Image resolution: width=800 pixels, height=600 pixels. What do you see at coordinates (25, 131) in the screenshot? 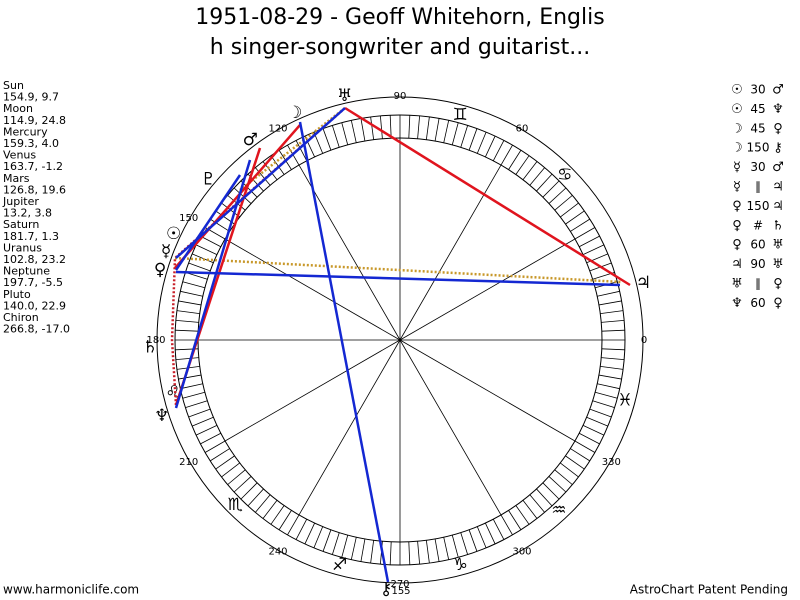
I see `planet-name: Mercury` at bounding box center [25, 131].